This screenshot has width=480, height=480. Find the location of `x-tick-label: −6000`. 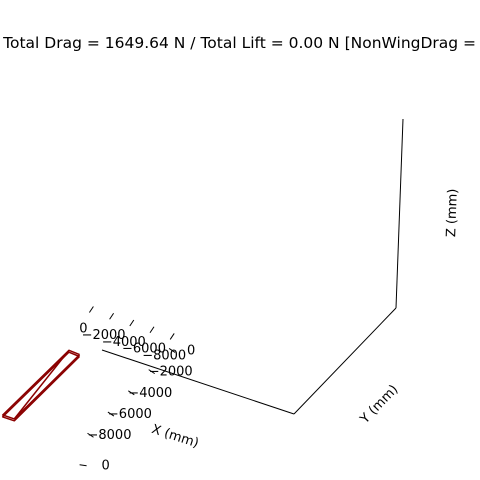

x-tick-label: −6000 is located at coordinates (144, 349).